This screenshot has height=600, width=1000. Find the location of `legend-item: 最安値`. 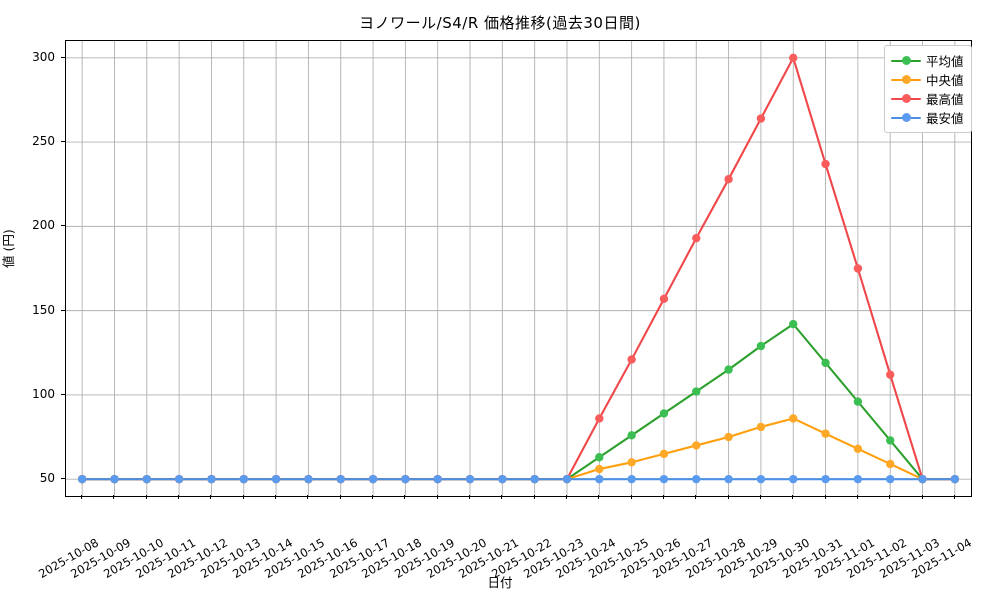

legend-item: 最安値 is located at coordinates (927, 117).